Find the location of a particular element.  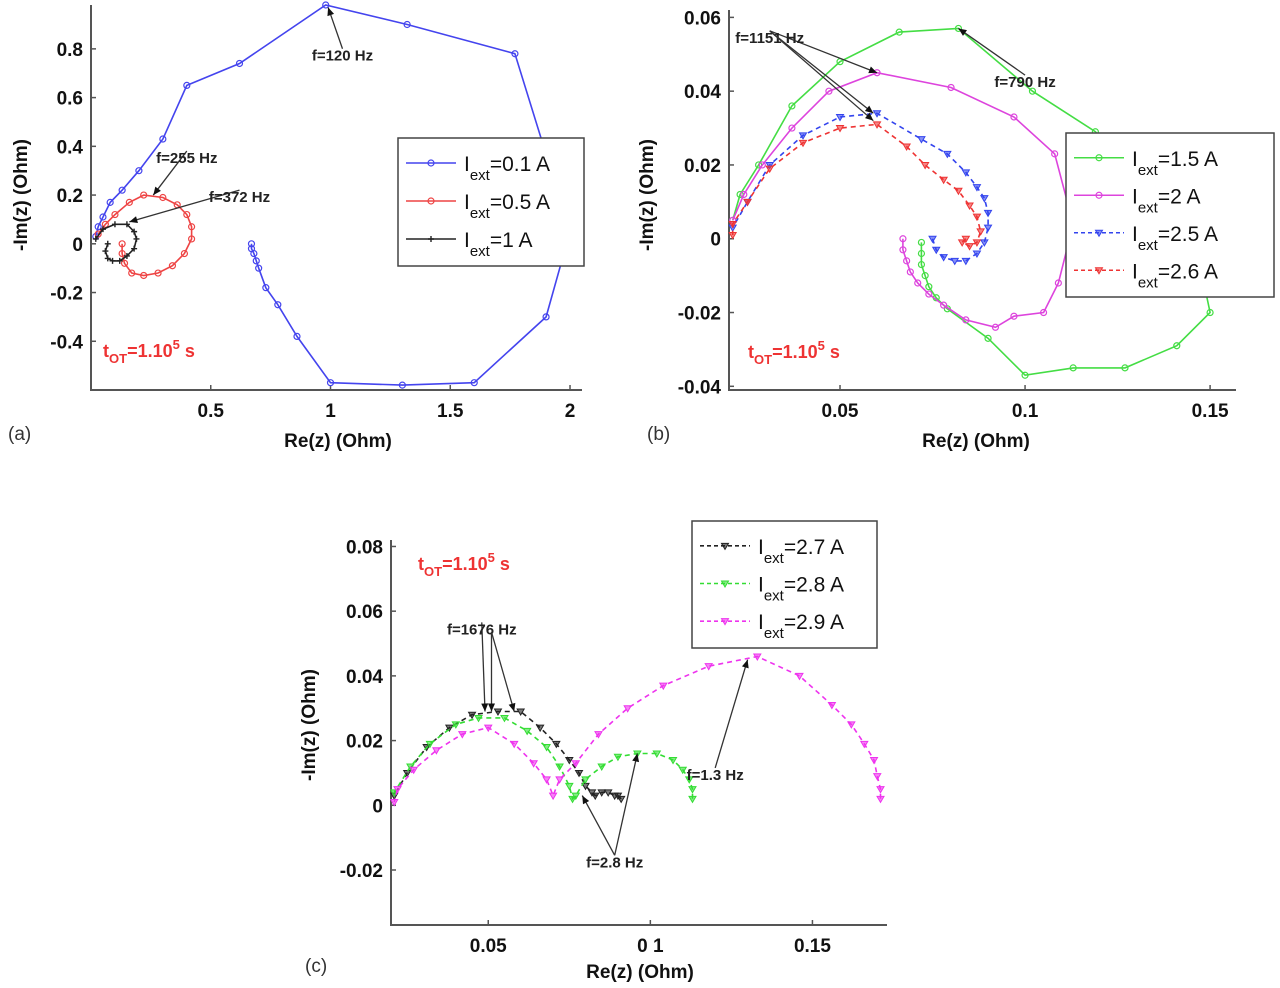

annotation-text: f=790 Hz is located at coordinates (1024, 82).